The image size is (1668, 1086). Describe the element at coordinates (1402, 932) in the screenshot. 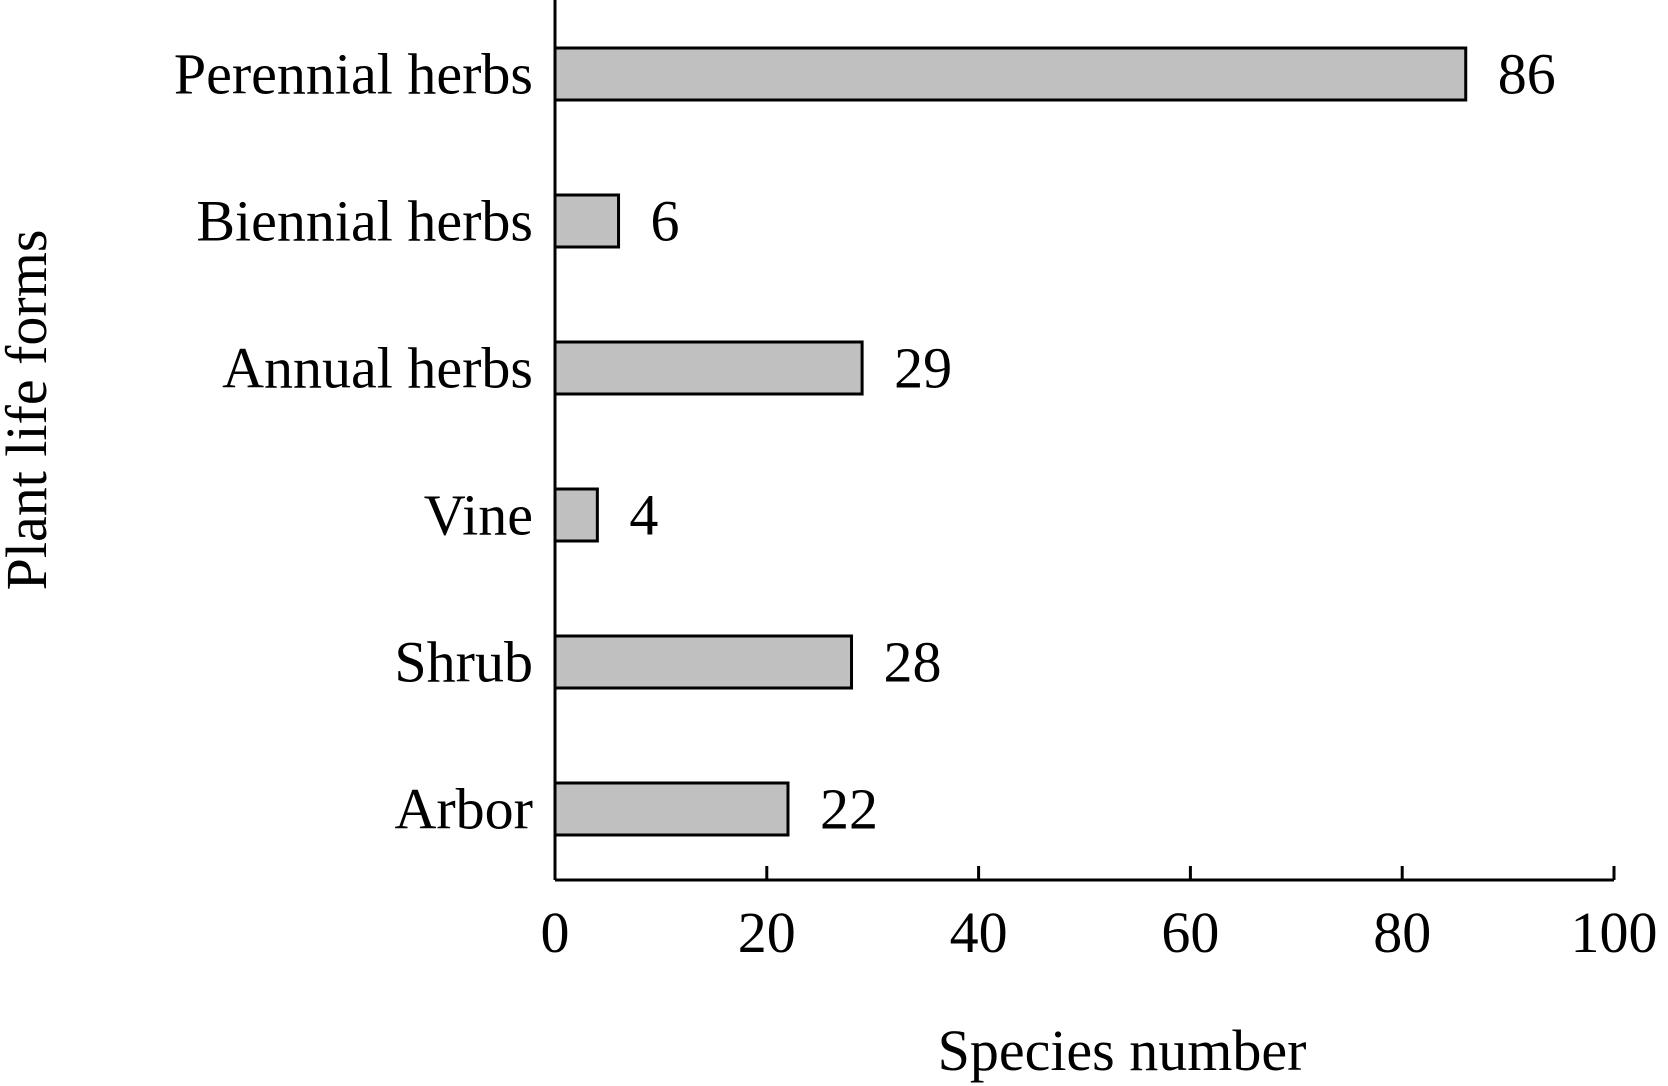

I see `x-tick-label: 80` at that location.